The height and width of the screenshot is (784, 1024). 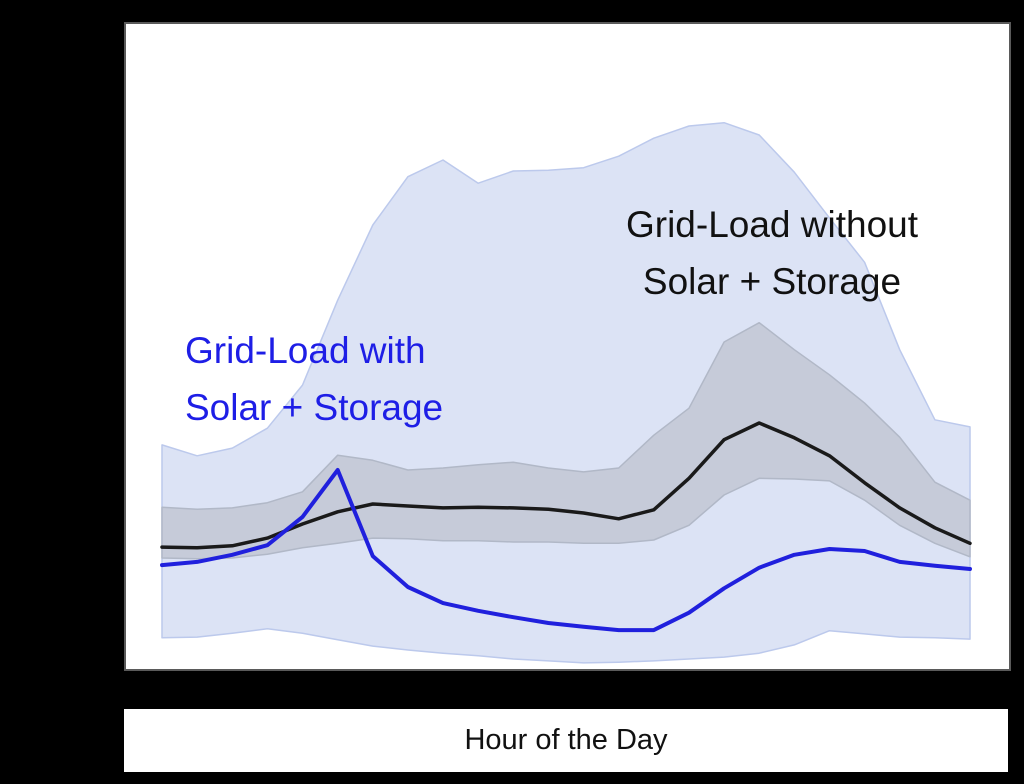 What do you see at coordinates (314, 379) in the screenshot?
I see `annotation-with-solar: Grid-Load with Solar + Storage` at bounding box center [314, 379].